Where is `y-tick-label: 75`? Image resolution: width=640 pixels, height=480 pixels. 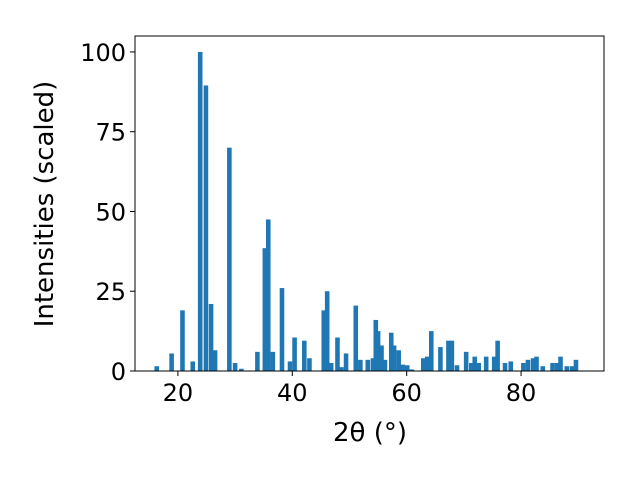 y-tick-label: 75 is located at coordinates (110, 133).